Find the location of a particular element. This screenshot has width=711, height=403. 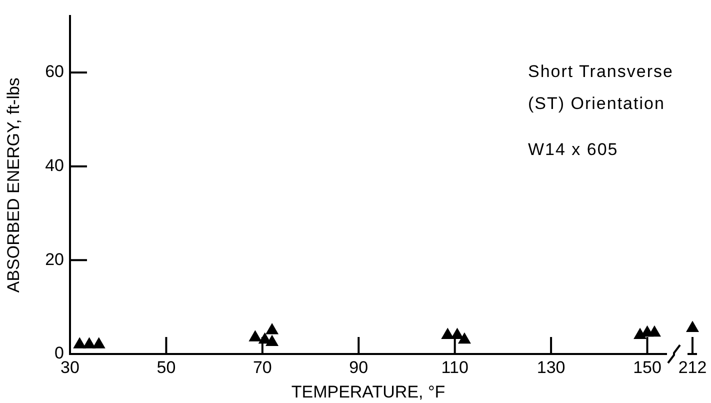

x-tick-label: 90 is located at coordinates (358, 367).